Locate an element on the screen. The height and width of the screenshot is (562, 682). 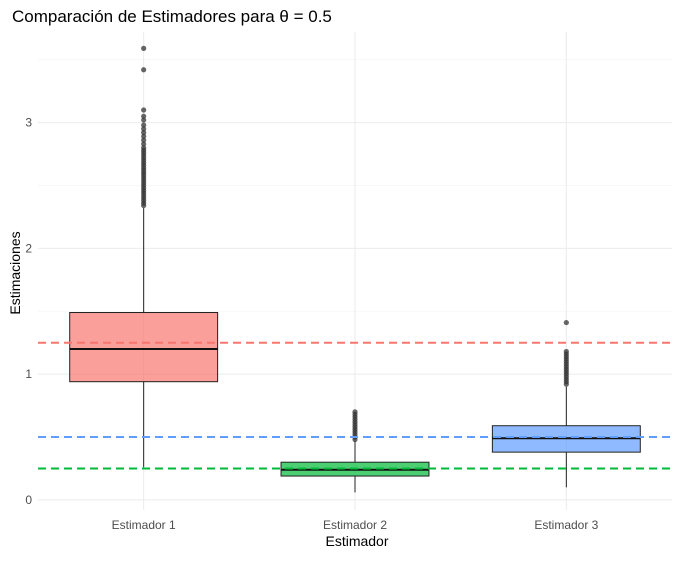
y-tick-label: 1 is located at coordinates (28, 374).